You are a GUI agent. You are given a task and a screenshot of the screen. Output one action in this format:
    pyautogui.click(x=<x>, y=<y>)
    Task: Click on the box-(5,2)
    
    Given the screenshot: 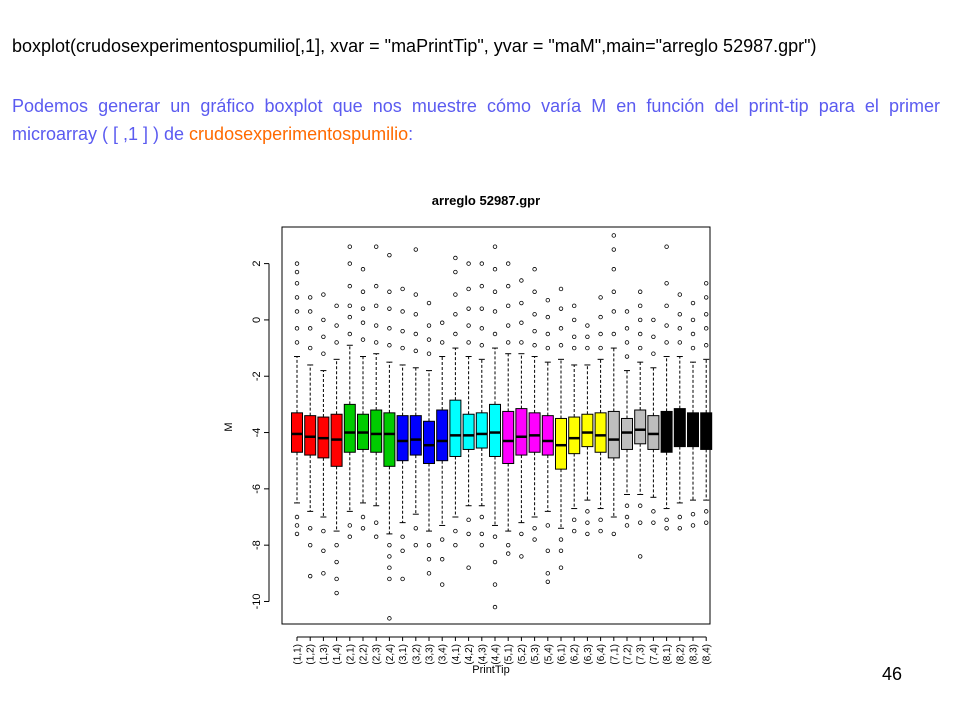 What is the action you would take?
    pyautogui.click(x=521, y=418)
    